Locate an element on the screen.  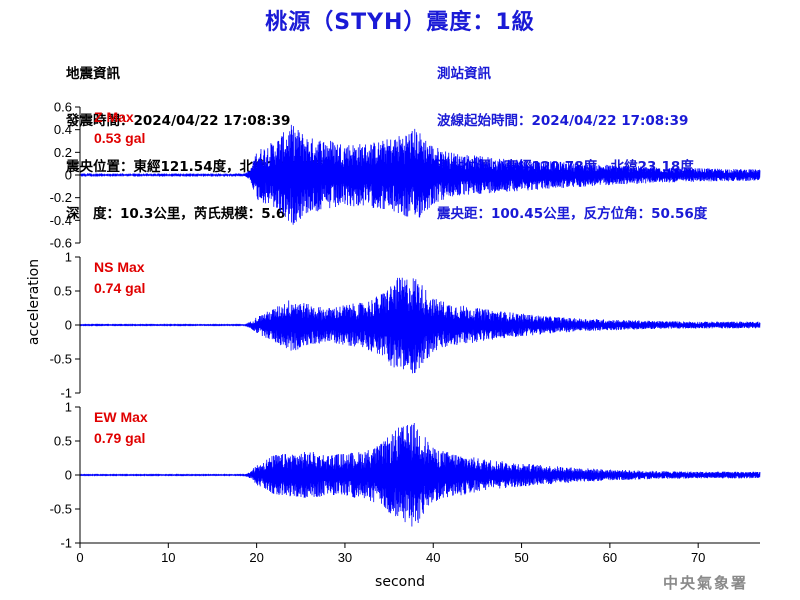
x-tick-label: 50 is located at coordinates (521, 557).